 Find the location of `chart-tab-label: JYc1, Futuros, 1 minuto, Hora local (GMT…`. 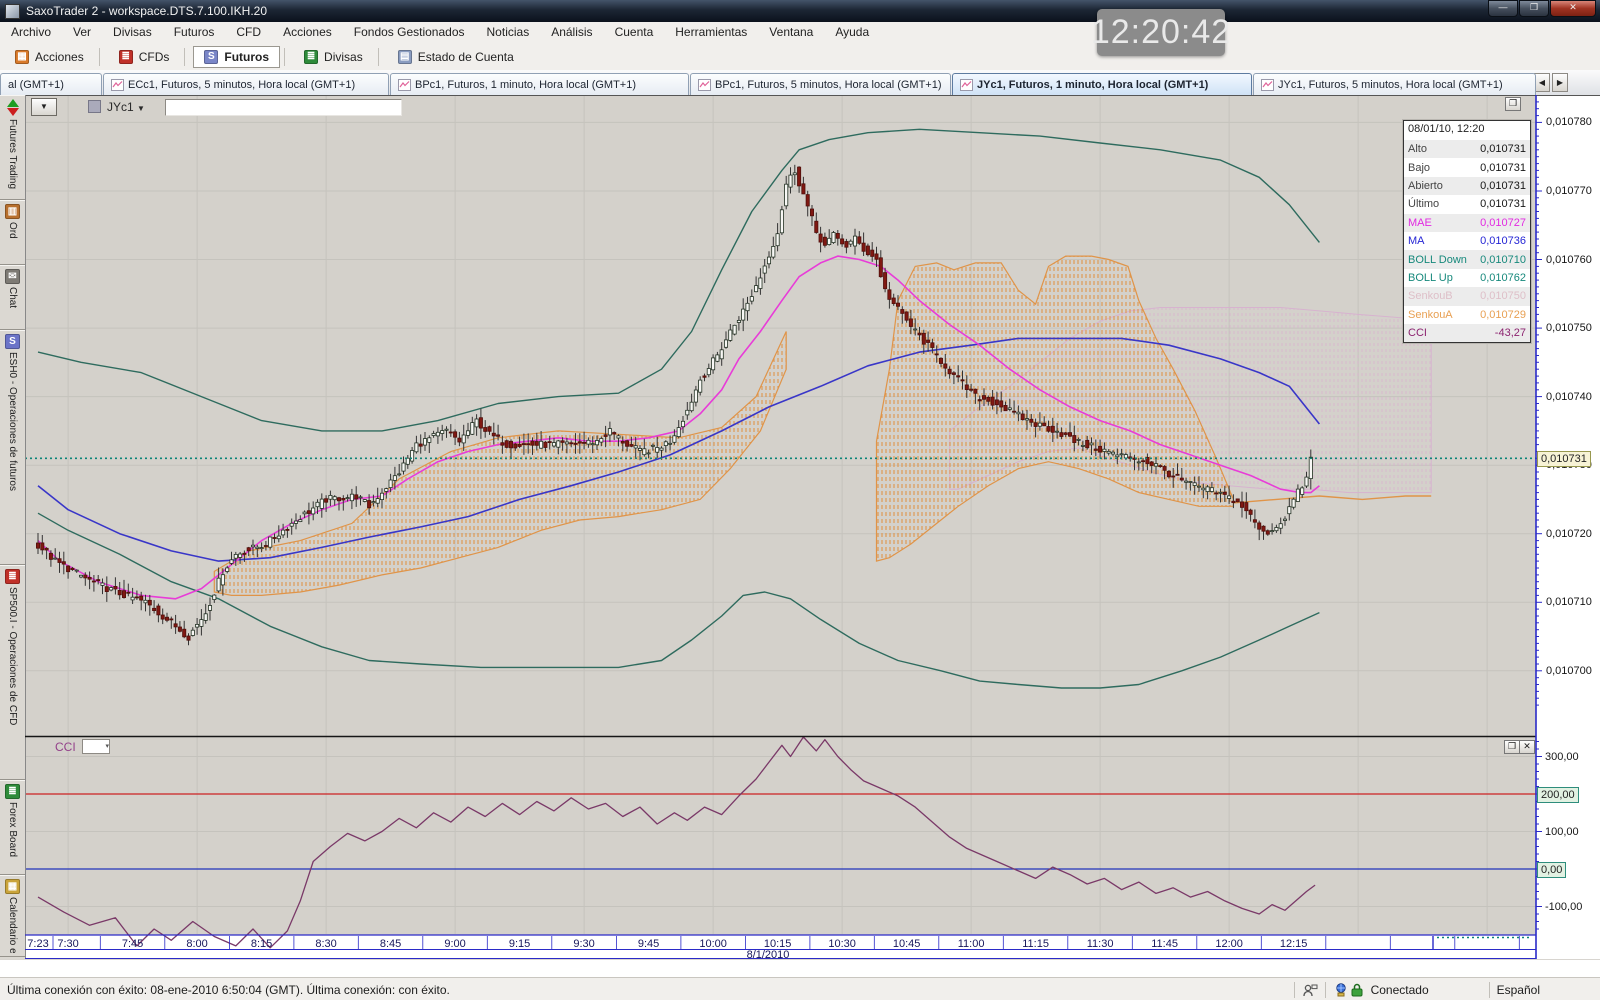

chart-tab-label: JYc1, Futuros, 1 minuto, Hora local (GMT… is located at coordinates (1093, 84).